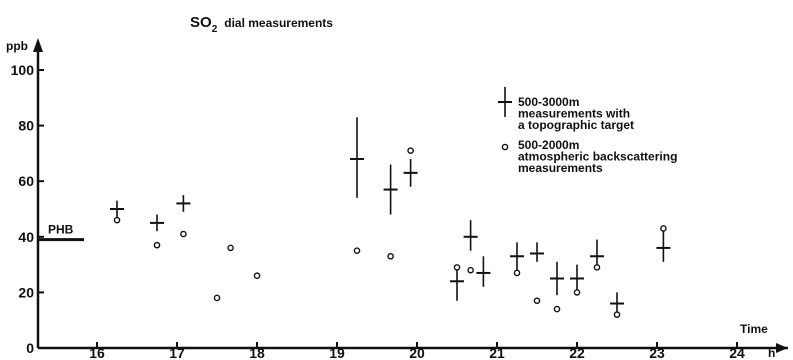 This screenshot has height=360, width=793. Describe the element at coordinates (26, 126) in the screenshot. I see `y-tick-label: 80` at that location.